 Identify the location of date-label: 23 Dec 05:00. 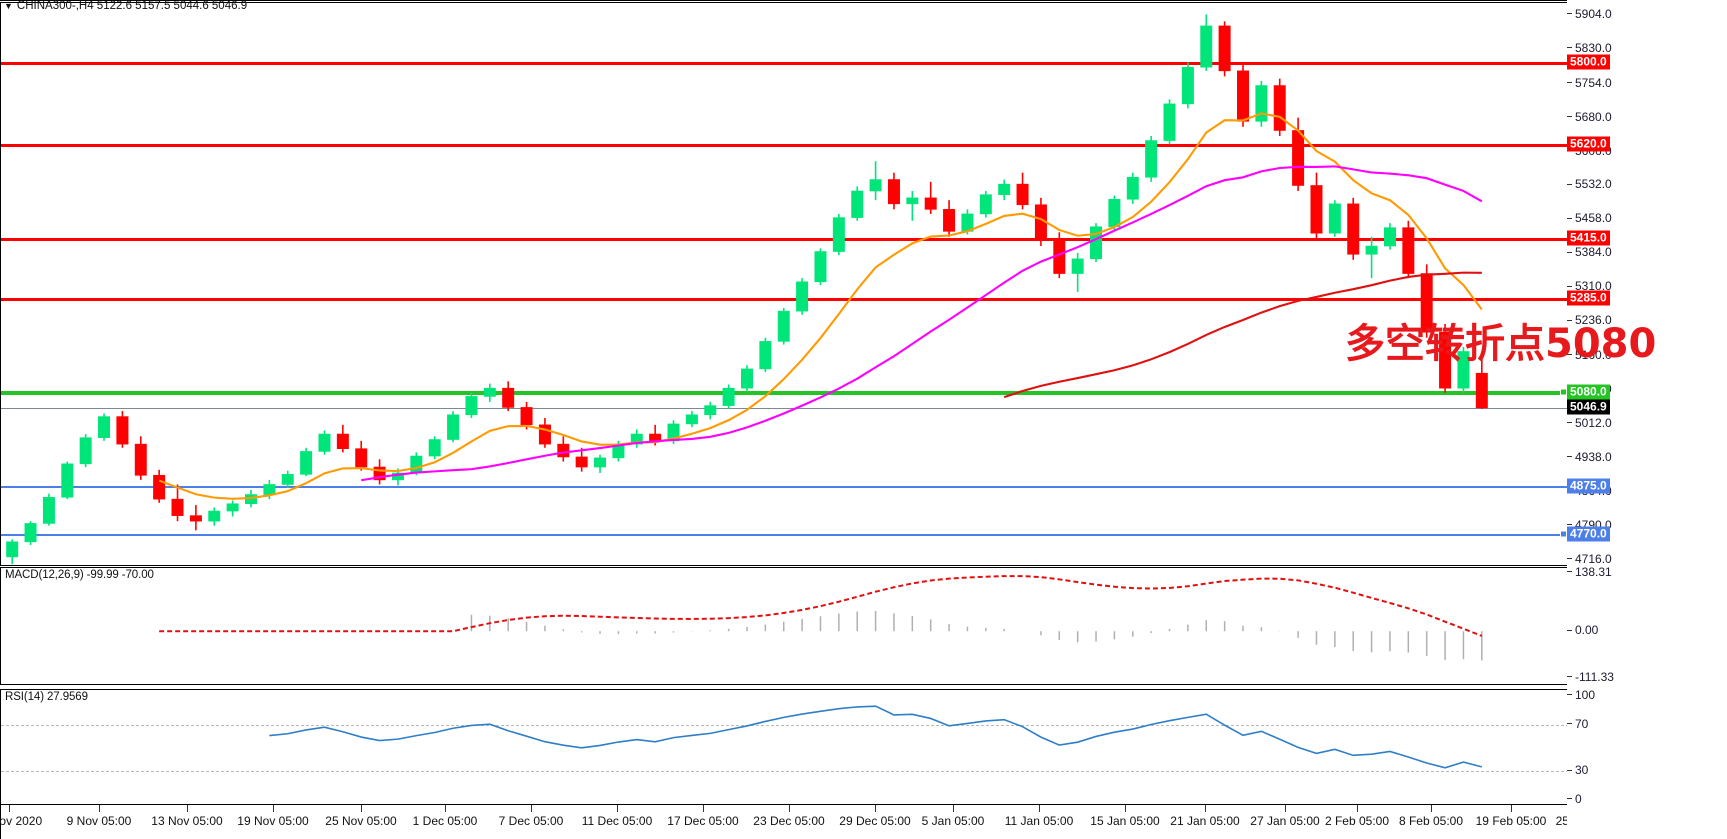
(789, 821).